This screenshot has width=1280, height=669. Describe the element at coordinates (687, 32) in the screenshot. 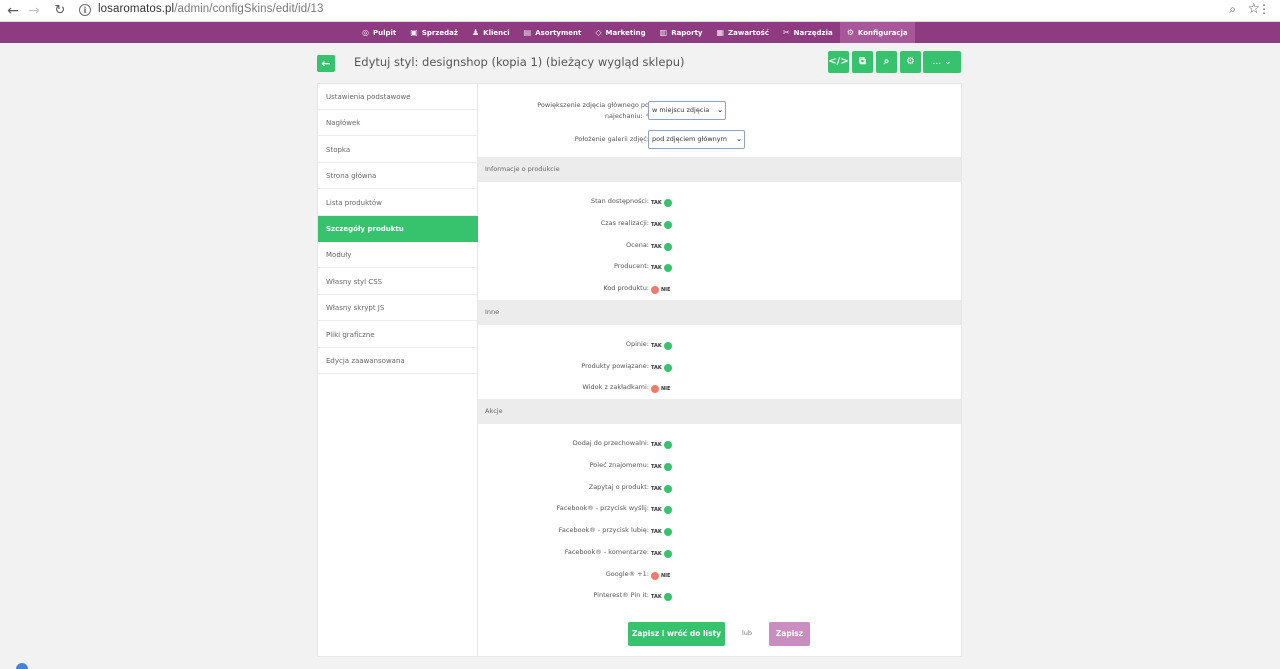

I see `topnav-label: Raporty` at that location.